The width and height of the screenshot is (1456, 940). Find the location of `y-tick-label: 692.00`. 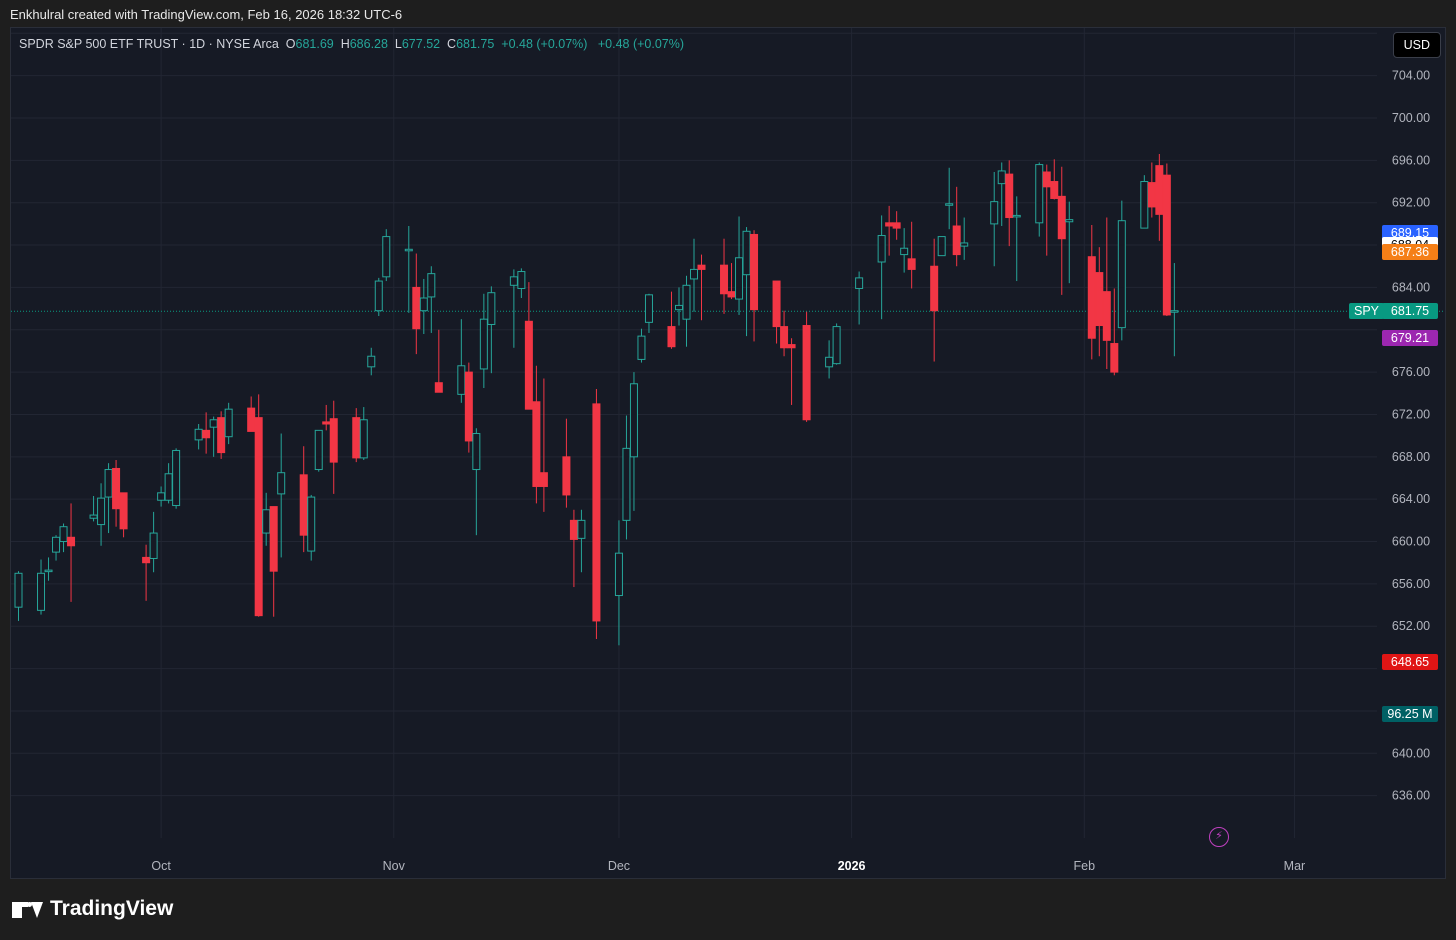

y-tick-label: 692.00 is located at coordinates (1411, 203).